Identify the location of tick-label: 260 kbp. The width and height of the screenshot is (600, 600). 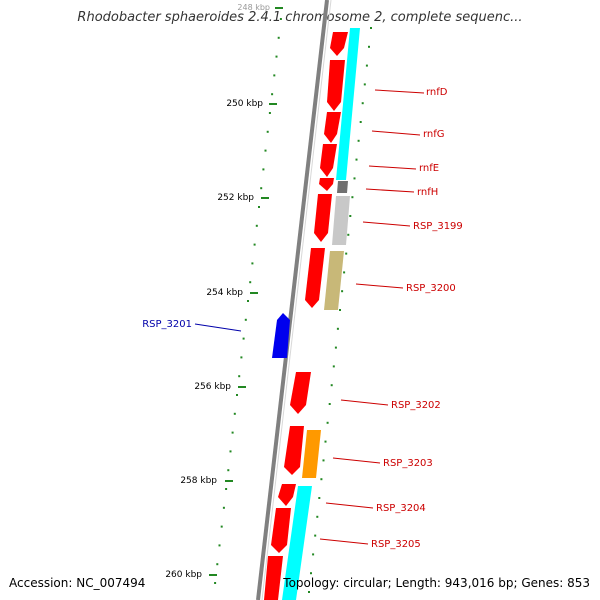
(183, 575).